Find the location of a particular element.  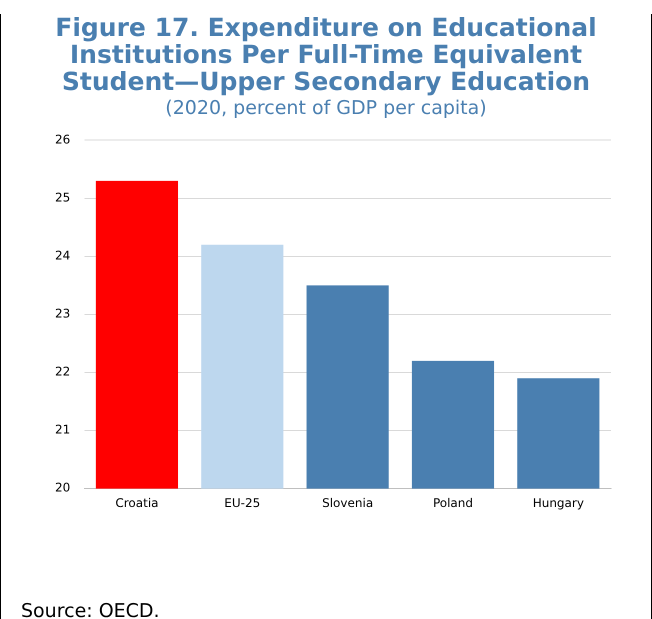

y-tick-label: 20 is located at coordinates (62, 487).